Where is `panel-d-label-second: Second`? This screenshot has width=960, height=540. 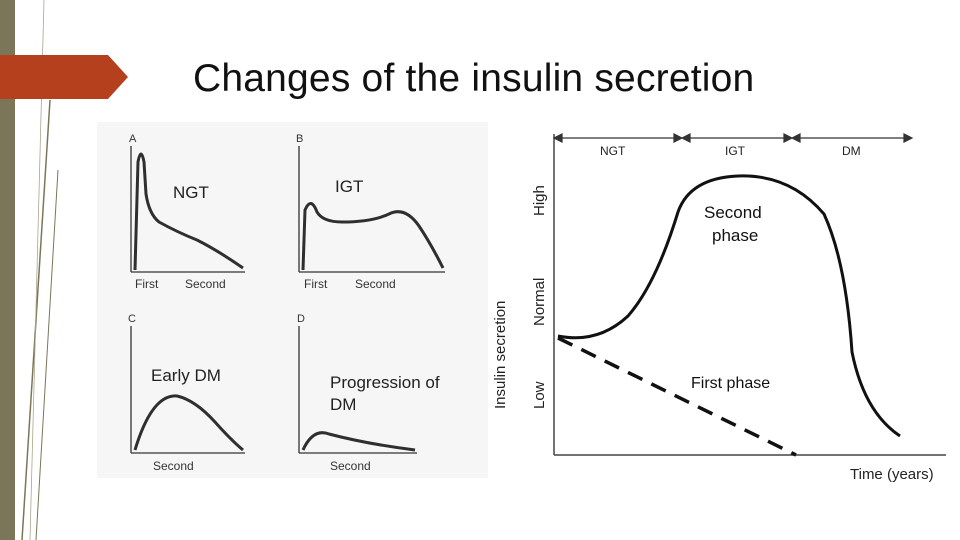
panel-d-label-second: Second is located at coordinates (350, 466).